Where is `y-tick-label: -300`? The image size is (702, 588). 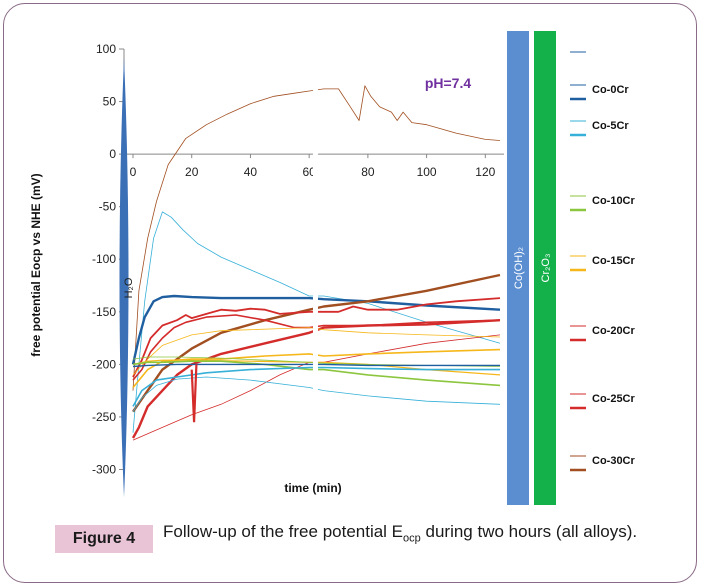
y-tick-label: -300 is located at coordinates (104, 469).